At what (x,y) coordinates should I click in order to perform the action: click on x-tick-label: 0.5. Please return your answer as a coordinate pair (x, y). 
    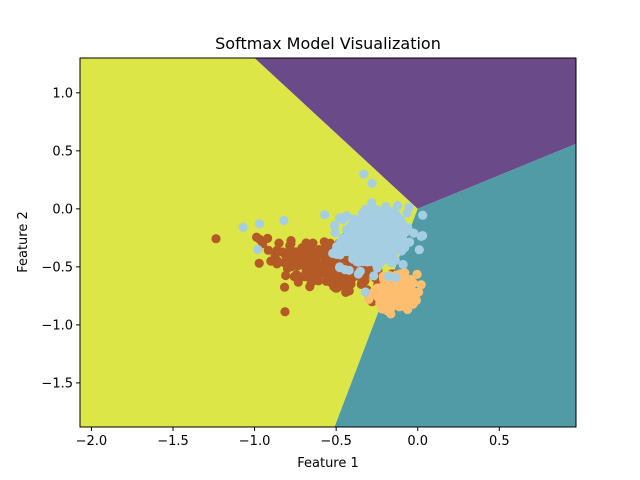
    Looking at the image, I should click on (499, 441).